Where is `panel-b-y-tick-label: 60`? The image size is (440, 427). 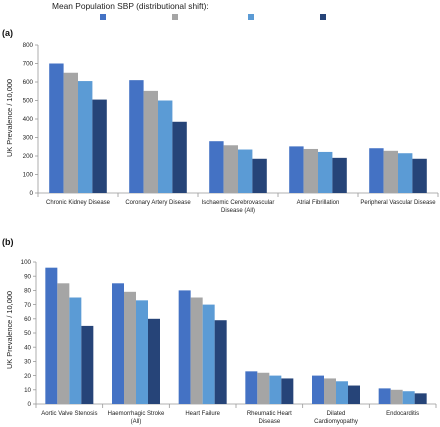
panel-b-y-tick-label: 60 is located at coordinates (27, 319).